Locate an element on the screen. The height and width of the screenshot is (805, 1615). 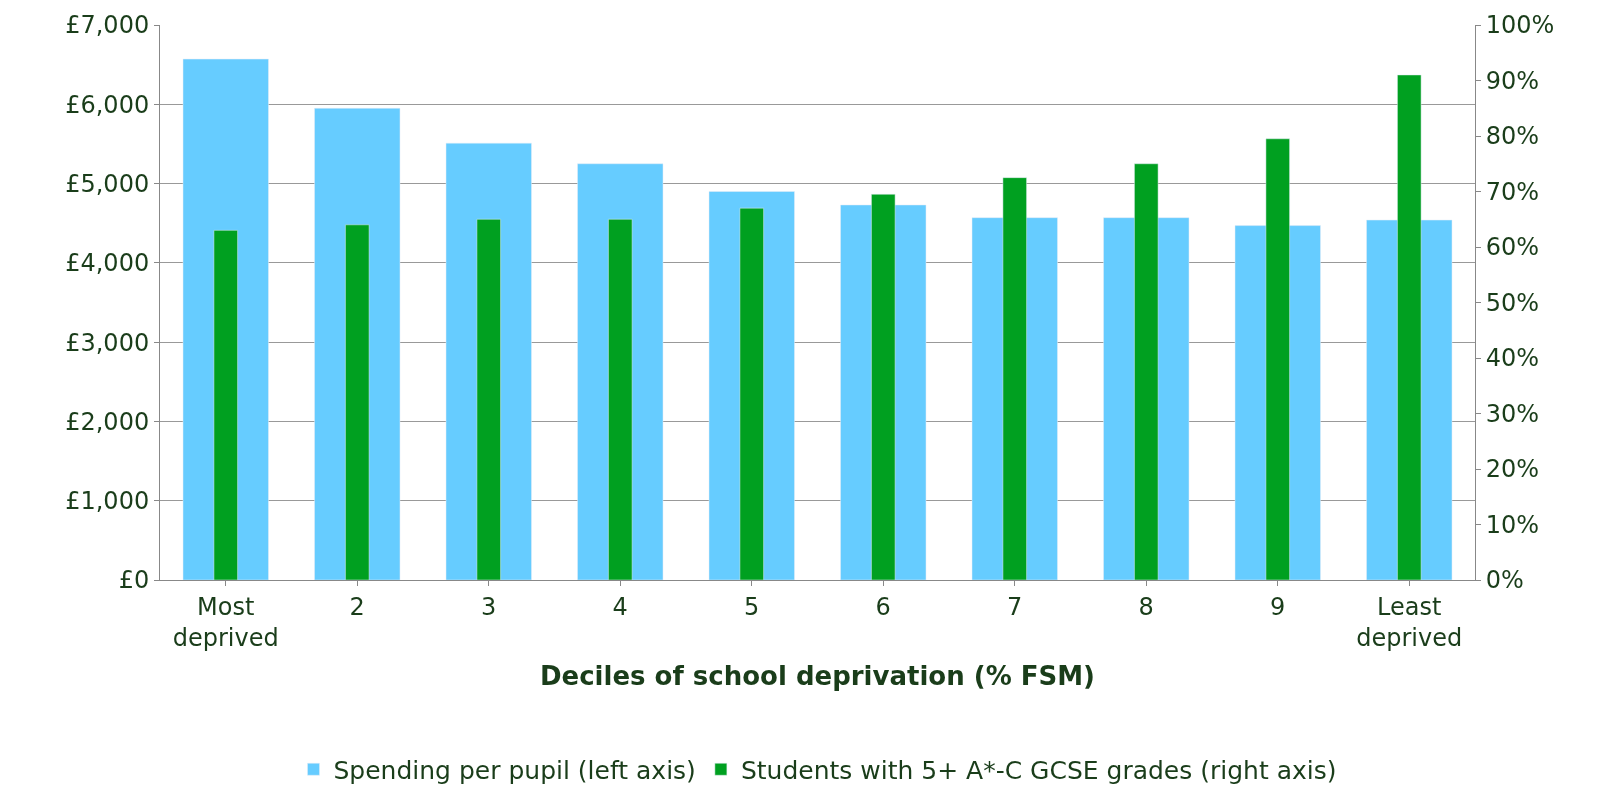
x-tick-label: 4 is located at coordinates (620, 606).